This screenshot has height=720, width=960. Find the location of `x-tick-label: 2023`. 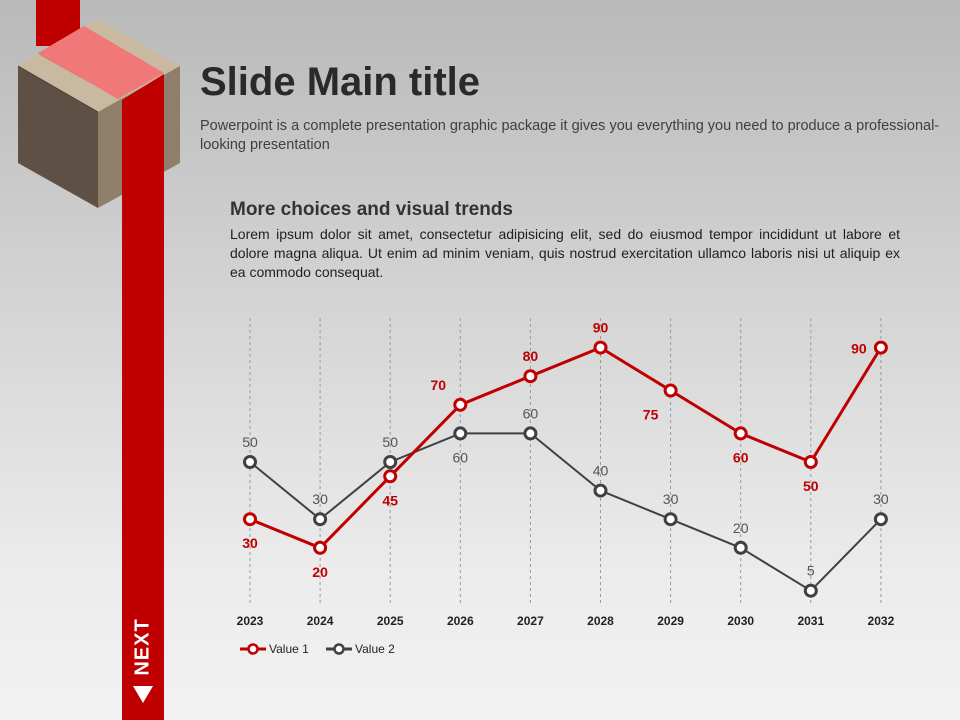

x-tick-label: 2023 is located at coordinates (250, 621).